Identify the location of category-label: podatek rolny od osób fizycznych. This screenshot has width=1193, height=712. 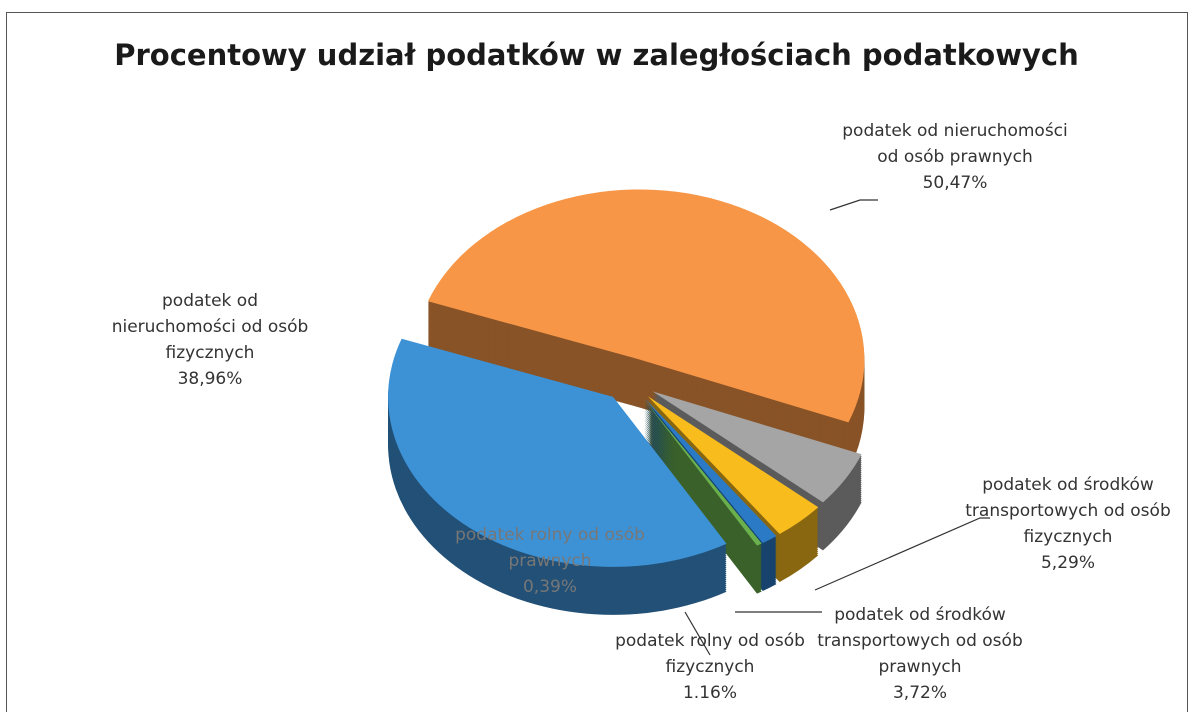
(710, 654).